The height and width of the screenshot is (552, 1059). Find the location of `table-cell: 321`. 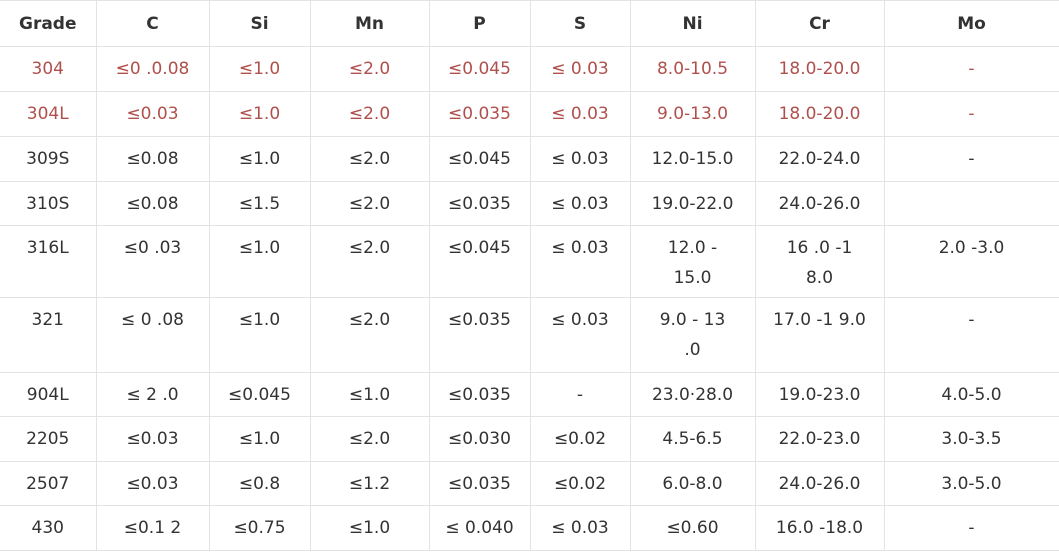

table-cell: 321 is located at coordinates (48, 335).